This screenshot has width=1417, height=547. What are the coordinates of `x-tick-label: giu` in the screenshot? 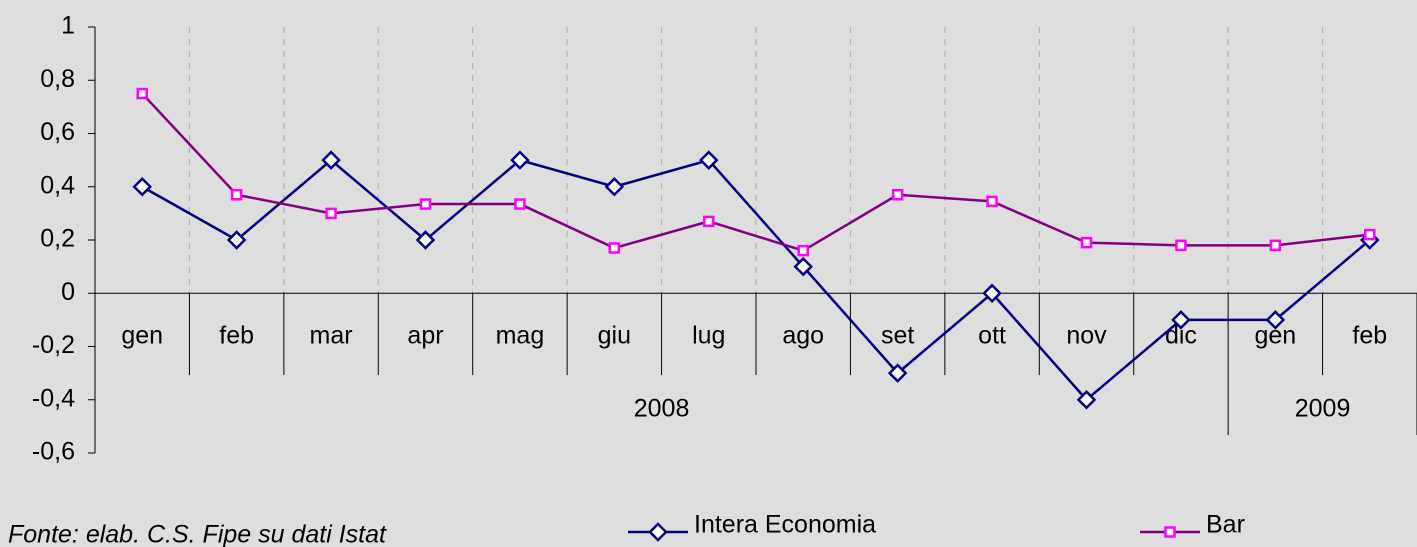 It's located at (614, 336).